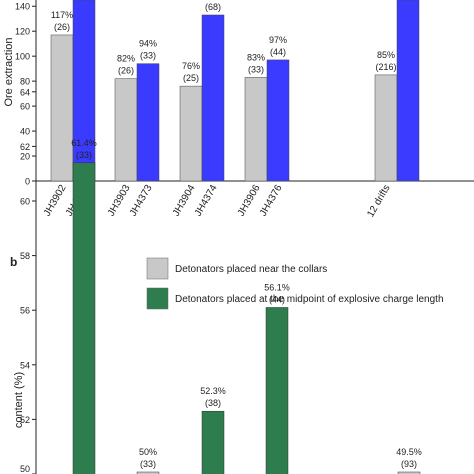 This screenshot has width=474, height=474. I want to click on panel-a-y-tick-label: 20, so click(25, 157).